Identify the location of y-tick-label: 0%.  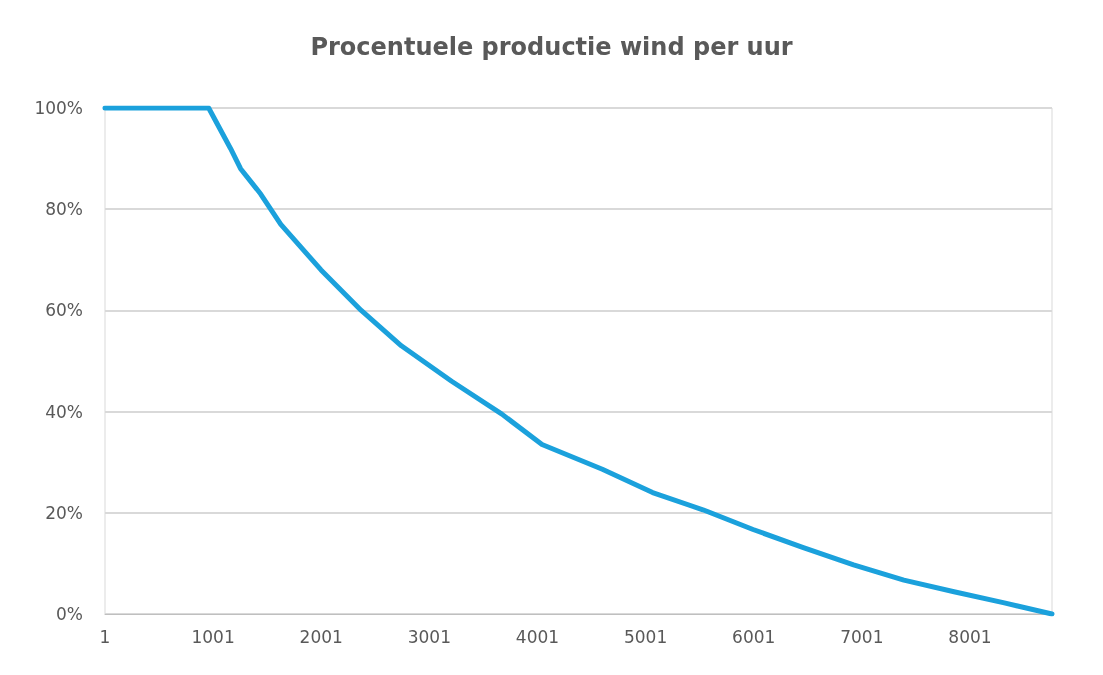
(69, 614).